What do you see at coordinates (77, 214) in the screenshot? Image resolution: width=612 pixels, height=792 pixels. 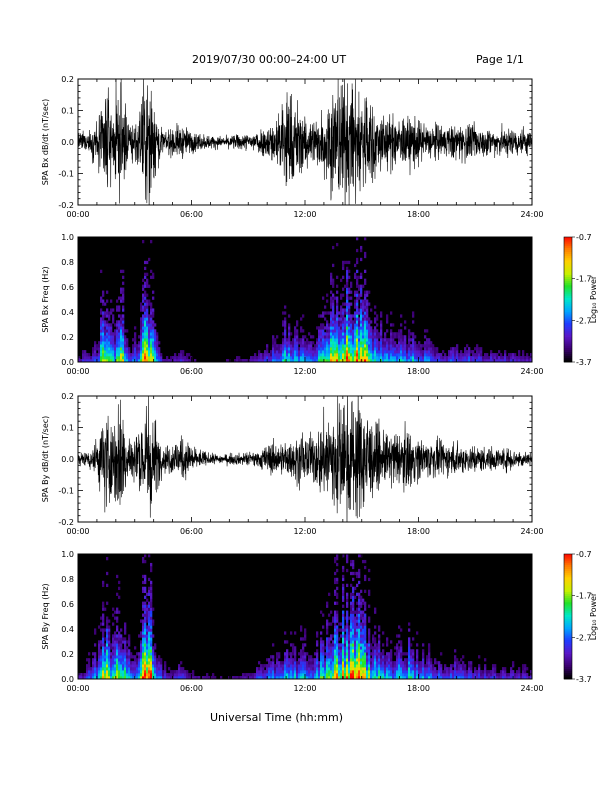 I see `x-tick-label: 00:00` at bounding box center [77, 214].